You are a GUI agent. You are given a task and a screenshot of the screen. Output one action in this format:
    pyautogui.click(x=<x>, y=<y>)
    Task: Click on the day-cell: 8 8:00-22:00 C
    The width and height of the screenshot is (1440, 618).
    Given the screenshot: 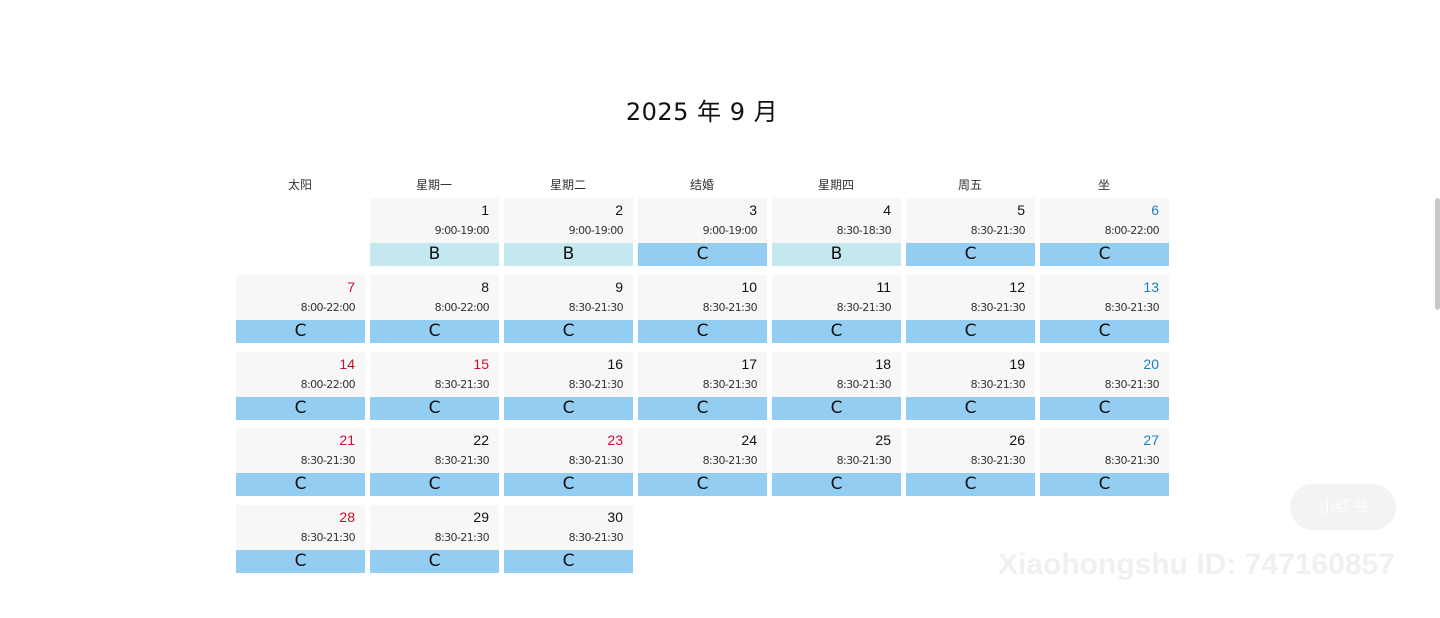 What is the action you would take?
    pyautogui.click(x=434, y=309)
    